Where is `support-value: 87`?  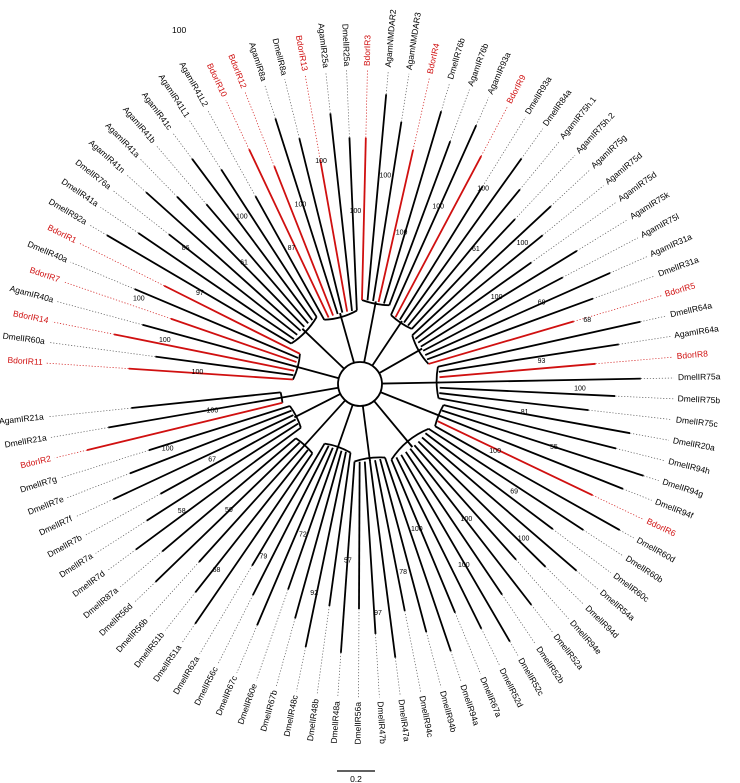 support-value: 87 is located at coordinates (292, 248).